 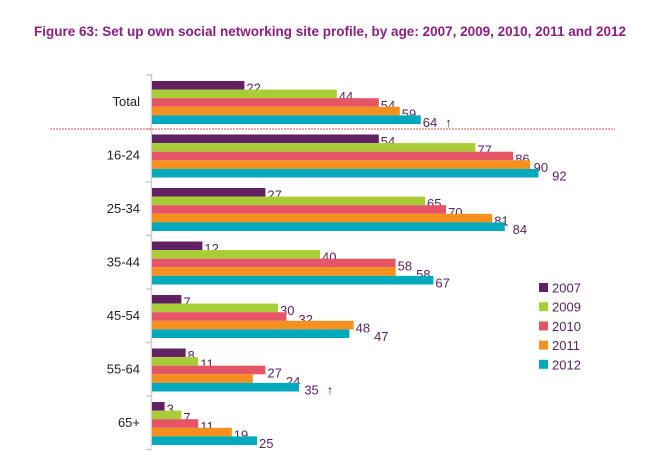 What do you see at coordinates (559, 176) in the screenshot?
I see `data-label: 92` at bounding box center [559, 176].